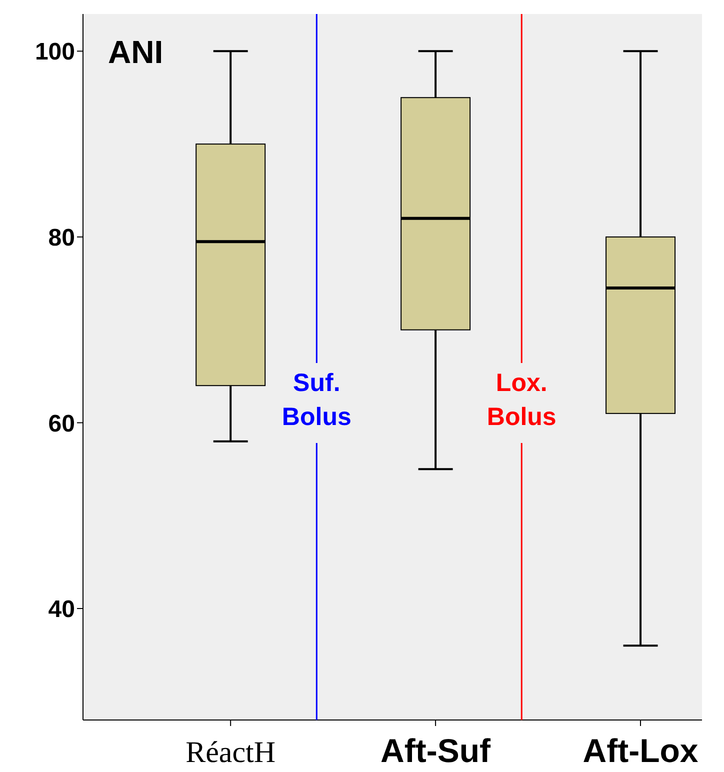 This screenshot has width=724, height=772. Describe the element at coordinates (640, 750) in the screenshot. I see `x-tick-label: Aft-Lox` at that location.